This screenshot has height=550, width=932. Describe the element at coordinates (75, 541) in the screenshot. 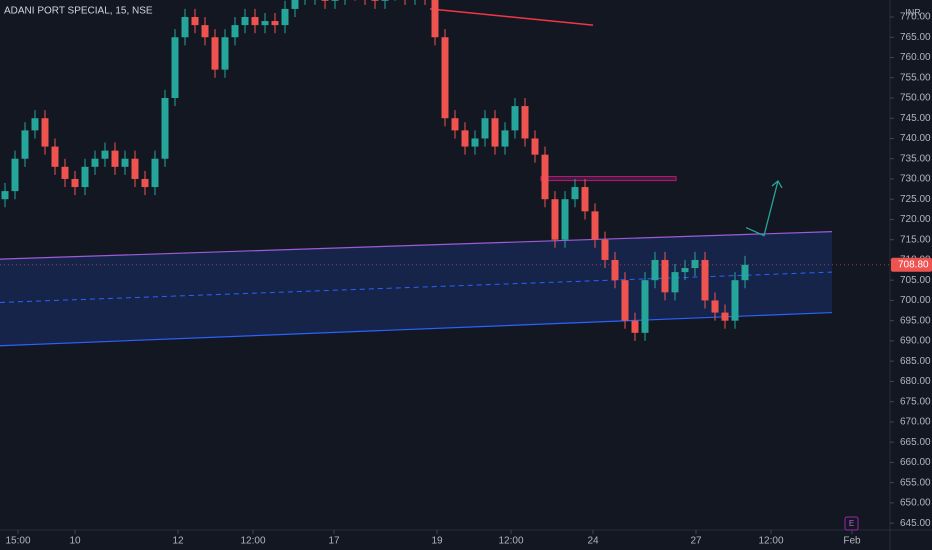

I see `x-tick-label: 10` at that location.